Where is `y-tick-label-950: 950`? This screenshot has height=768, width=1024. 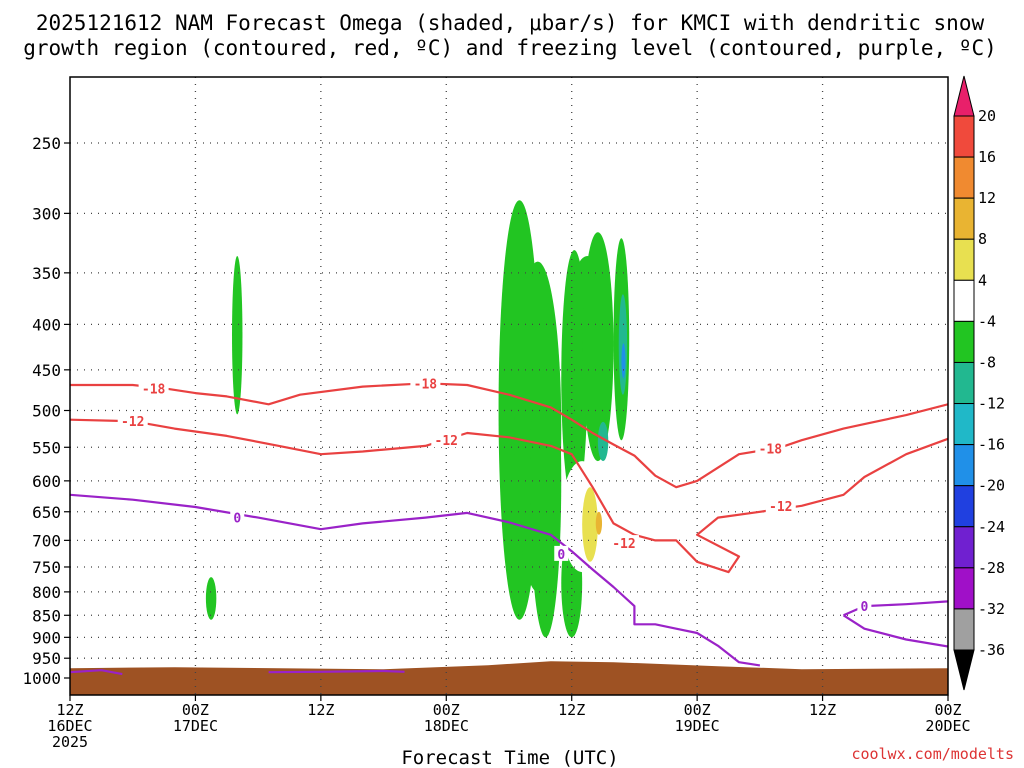 y-tick-label-950: 950 is located at coordinates (46, 658).